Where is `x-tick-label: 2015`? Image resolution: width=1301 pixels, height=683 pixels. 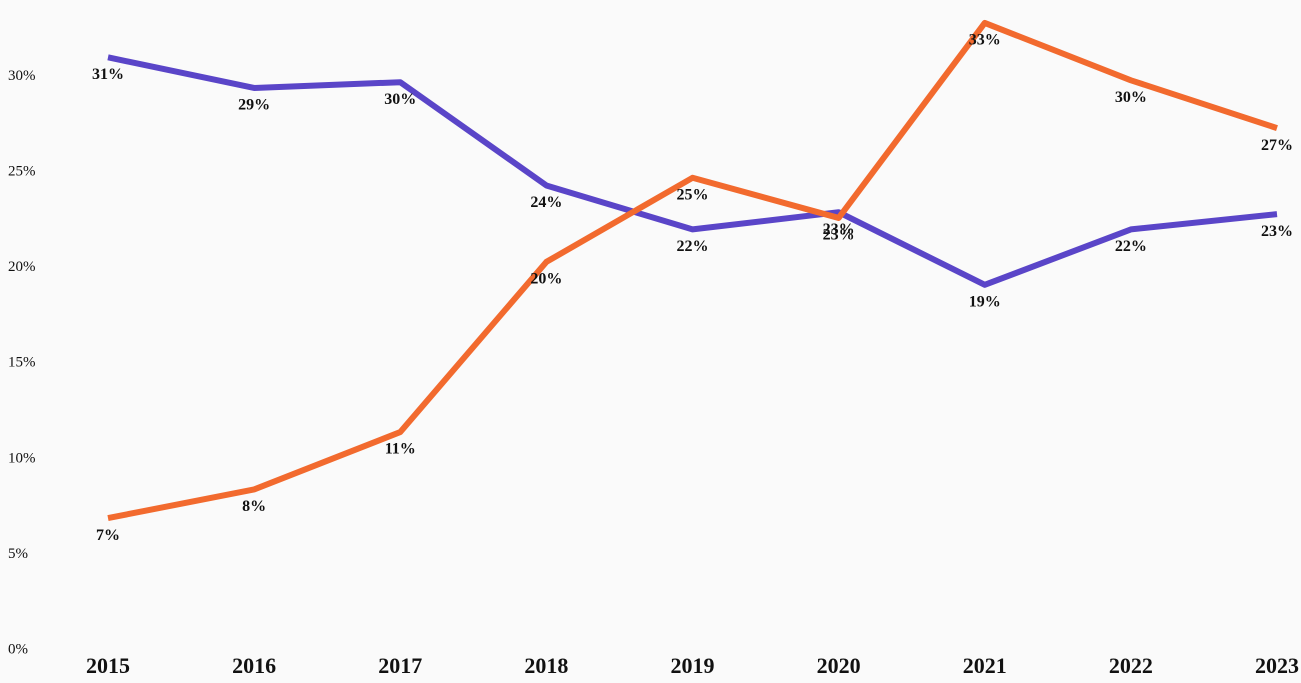
x-tick-label: 2015 is located at coordinates (108, 665).